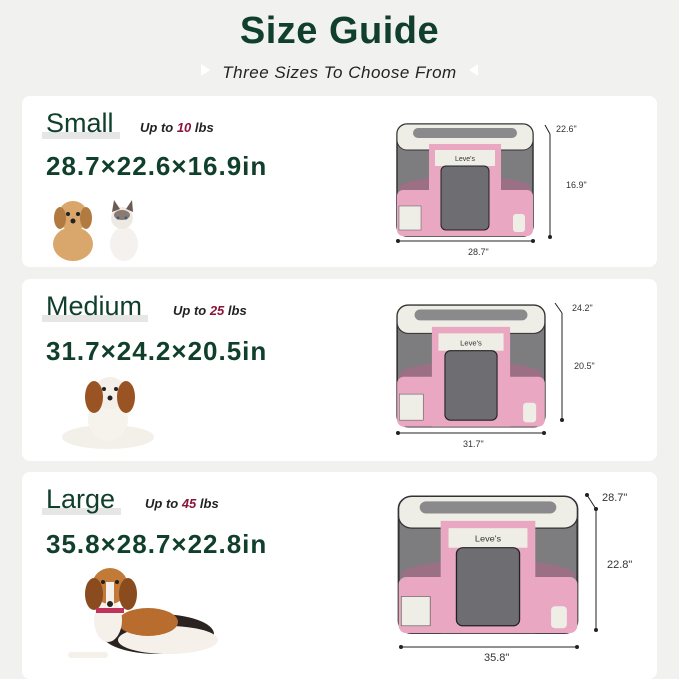 This screenshot has height=679, width=679. Describe the element at coordinates (339, 31) in the screenshot. I see `page-title: Size Guide` at that location.